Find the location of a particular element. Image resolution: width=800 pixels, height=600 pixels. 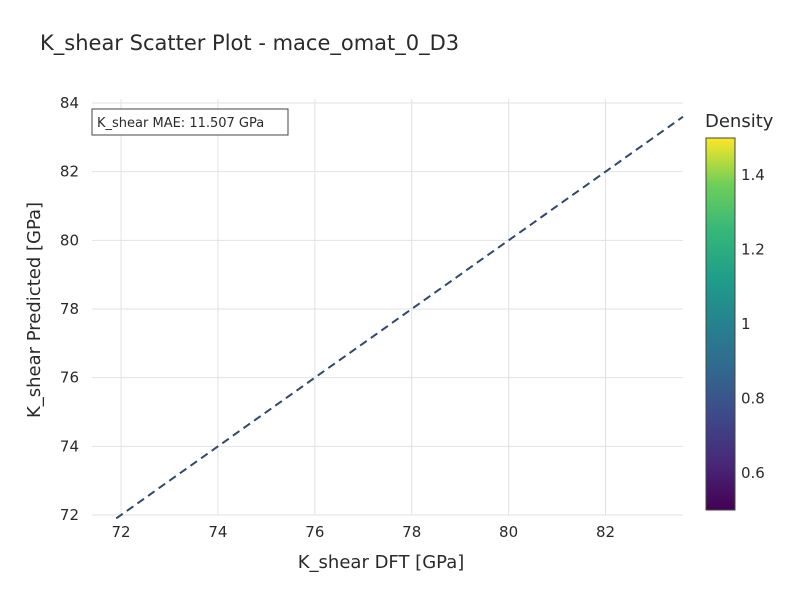

x-axis-ticks: 72 74 76 78 80 82 is located at coordinates (364, 532).